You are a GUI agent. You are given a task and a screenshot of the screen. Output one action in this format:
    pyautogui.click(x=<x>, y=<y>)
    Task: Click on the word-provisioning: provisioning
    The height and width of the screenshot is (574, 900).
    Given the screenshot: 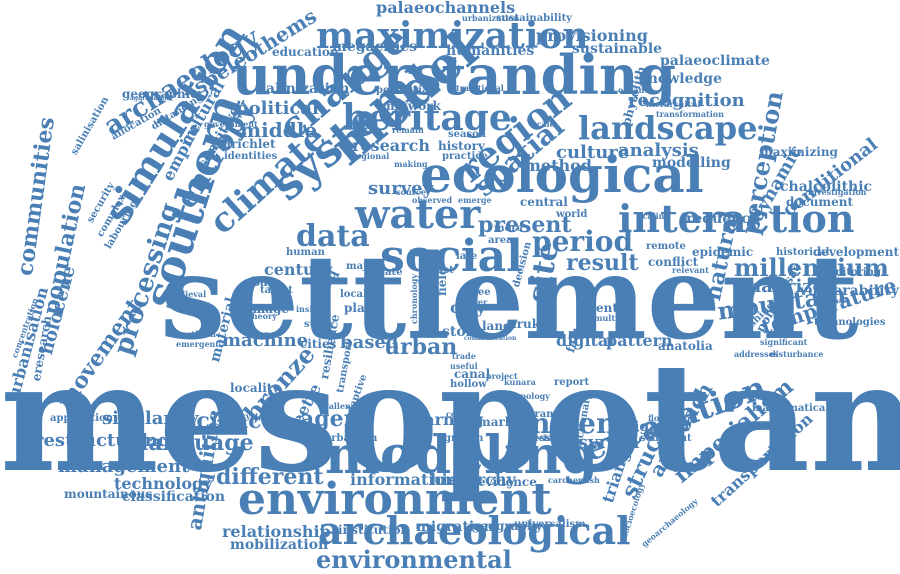 What is the action you would take?
    pyautogui.click(x=592, y=35)
    